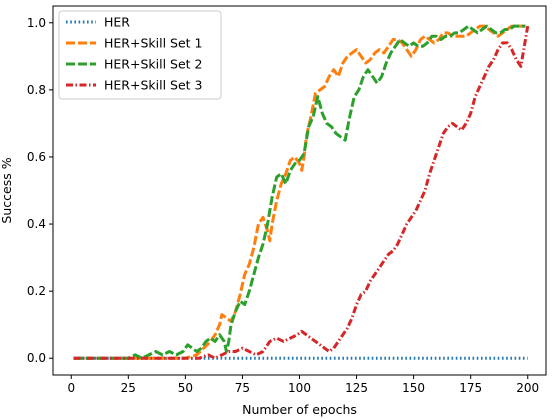  Describe the element at coordinates (299, 409) in the screenshot. I see `x-axis-label: Number of epochs` at that location.